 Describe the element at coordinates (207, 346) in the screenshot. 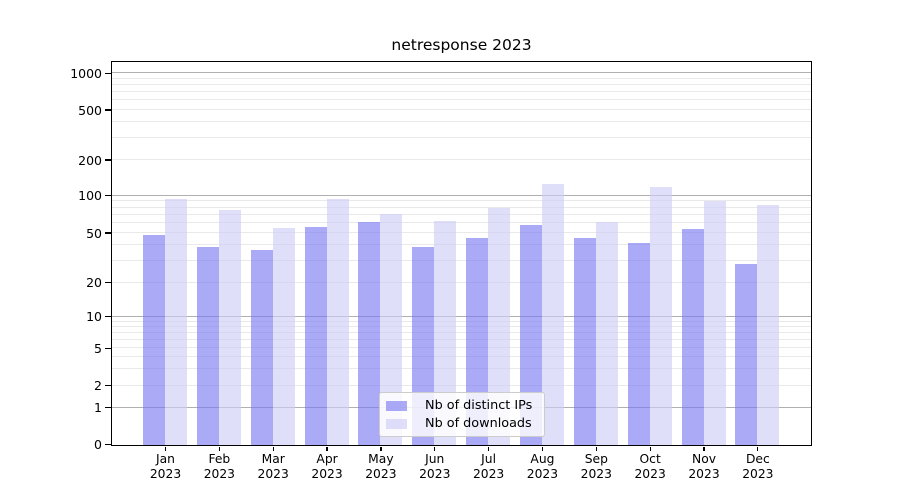

I see `bar-distinct-ips-feb` at that location.